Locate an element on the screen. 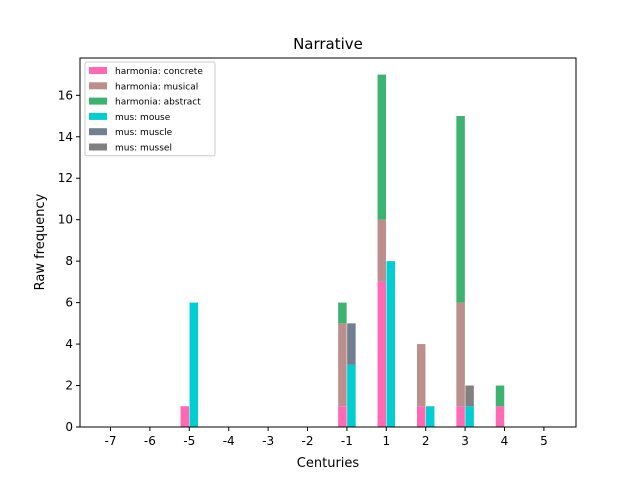 Image resolution: width=640 pixels, height=480 pixels. legend-swatch-harmonia-abstract is located at coordinates (98, 101).